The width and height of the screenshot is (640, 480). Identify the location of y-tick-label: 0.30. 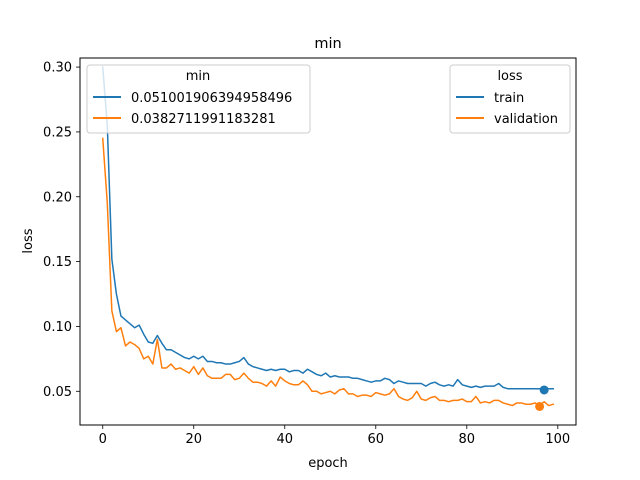
(57, 68).